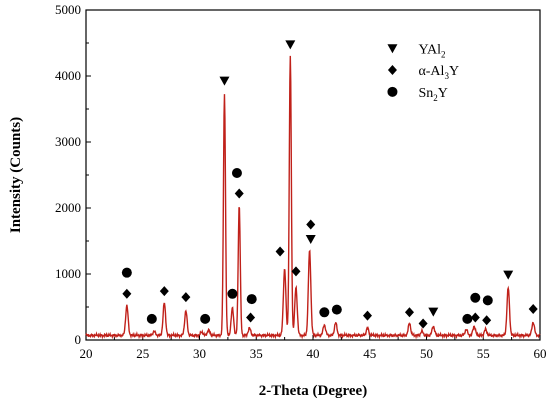 Image resolution: width=550 pixels, height=408 pixels. What do you see at coordinates (313, 391) in the screenshot?
I see `x-axis-title: 2-Theta (Degree)` at bounding box center [313, 391].